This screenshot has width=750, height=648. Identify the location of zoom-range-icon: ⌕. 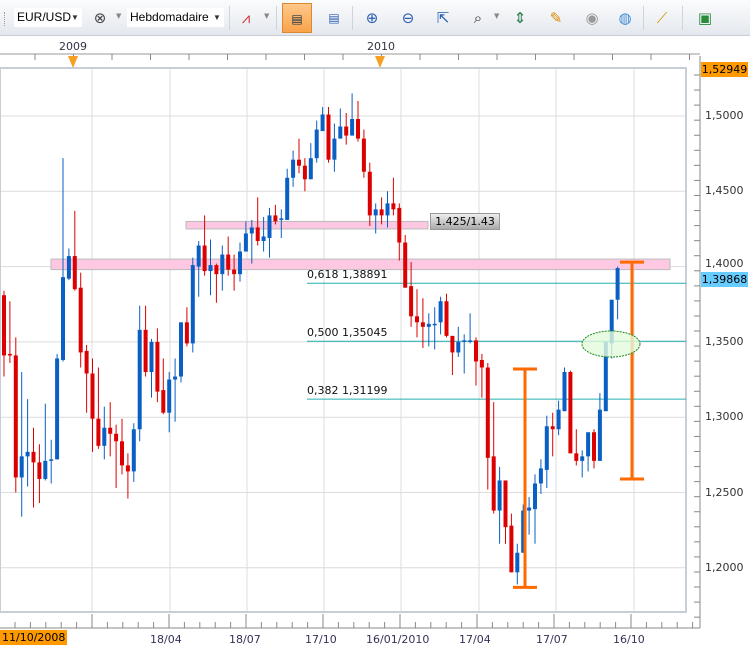
(478, 18).